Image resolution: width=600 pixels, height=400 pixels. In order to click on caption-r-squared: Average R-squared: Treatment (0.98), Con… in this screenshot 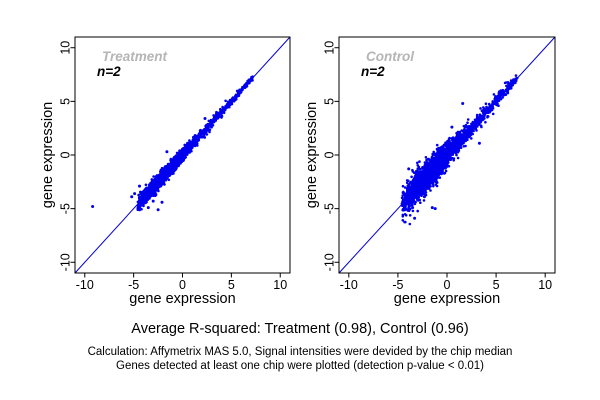, I will do `click(300, 329)`.